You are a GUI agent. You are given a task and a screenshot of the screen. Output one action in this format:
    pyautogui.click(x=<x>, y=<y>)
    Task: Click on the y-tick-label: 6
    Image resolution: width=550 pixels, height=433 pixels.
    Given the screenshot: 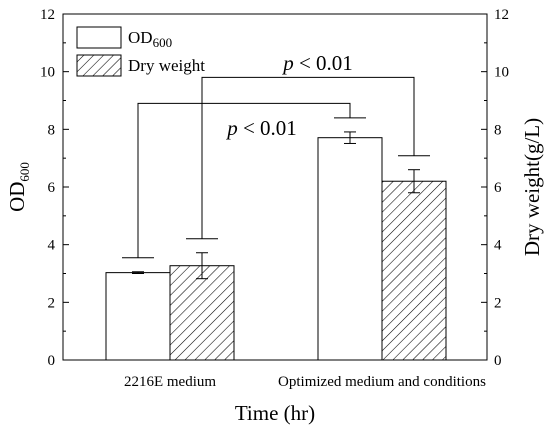 What is the action you would take?
    pyautogui.click(x=52, y=188)
    